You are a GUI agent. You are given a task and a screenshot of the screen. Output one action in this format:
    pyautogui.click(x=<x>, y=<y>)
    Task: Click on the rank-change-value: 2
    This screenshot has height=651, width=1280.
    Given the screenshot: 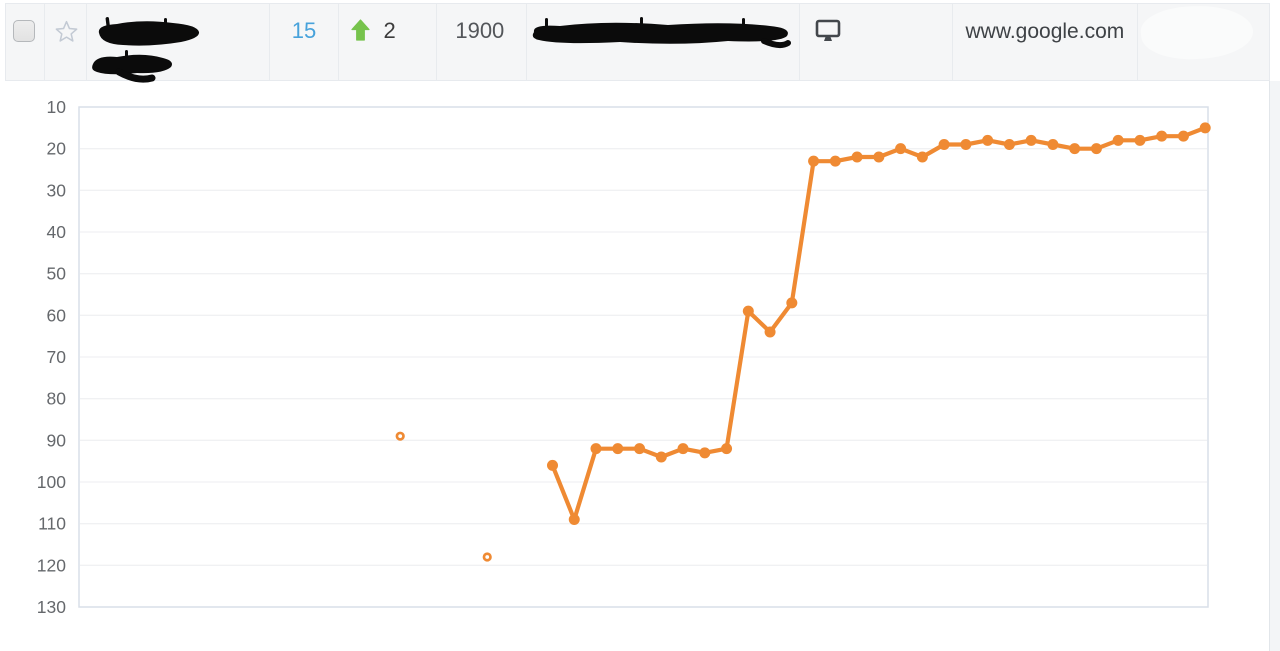 What is the action you would take?
    pyautogui.click(x=389, y=30)
    